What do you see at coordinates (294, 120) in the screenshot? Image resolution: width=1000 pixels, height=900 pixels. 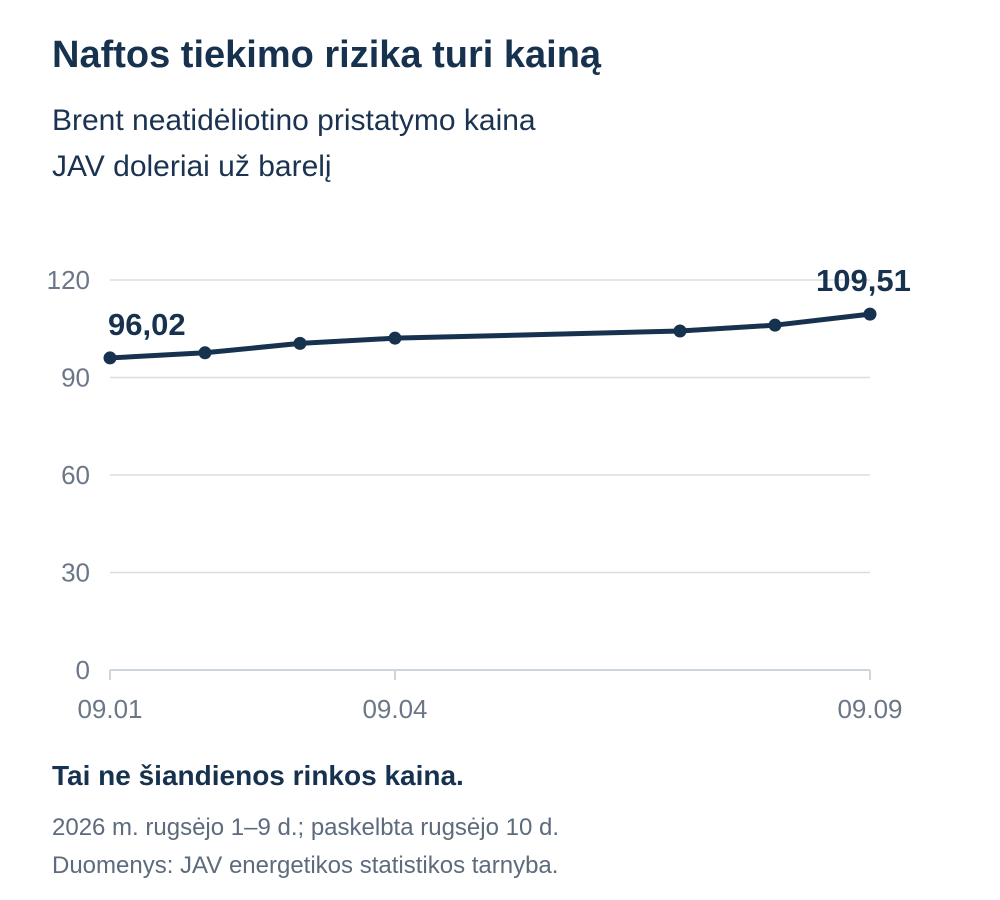 I see `chart-subtitle-line-1: Brent neatidėliotino pristatymo kaina` at bounding box center [294, 120].